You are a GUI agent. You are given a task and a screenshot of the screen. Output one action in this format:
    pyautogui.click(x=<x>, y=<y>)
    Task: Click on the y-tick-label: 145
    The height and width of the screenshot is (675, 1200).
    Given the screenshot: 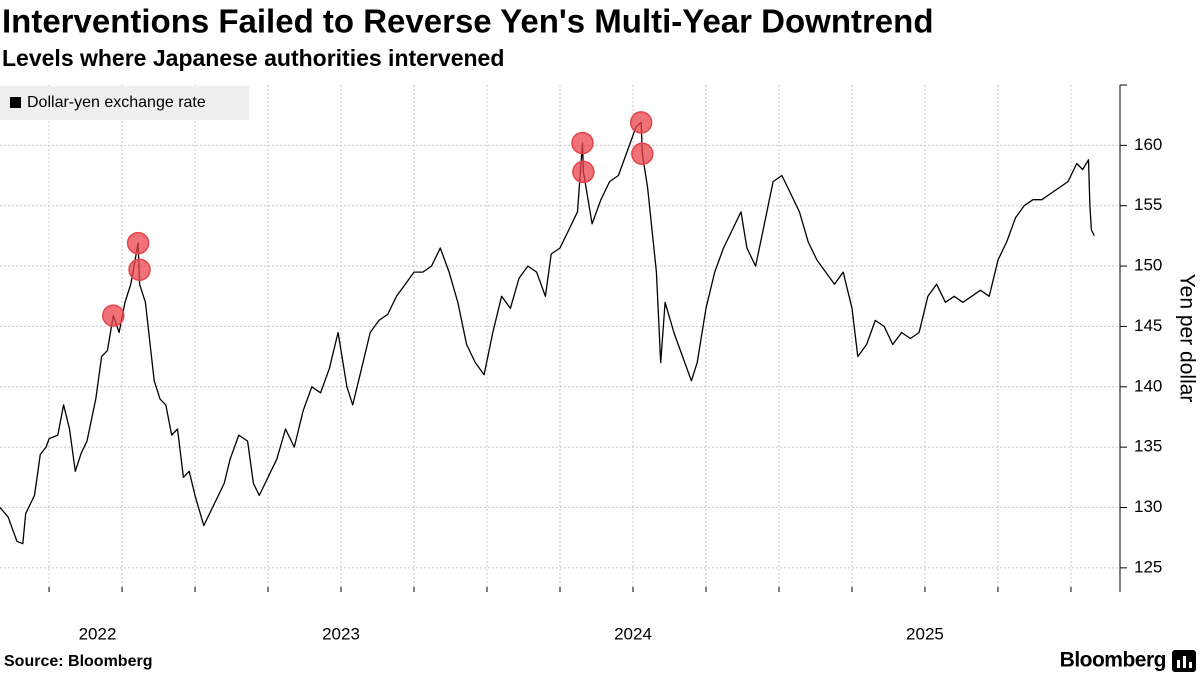 What is the action you would take?
    pyautogui.click(x=1148, y=325)
    